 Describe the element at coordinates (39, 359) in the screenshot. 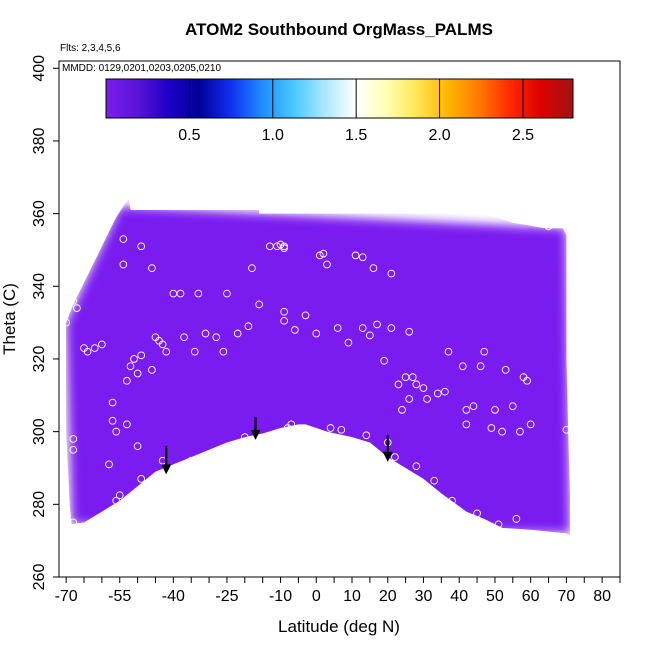

I see `y-tick-label: 320` at that location.